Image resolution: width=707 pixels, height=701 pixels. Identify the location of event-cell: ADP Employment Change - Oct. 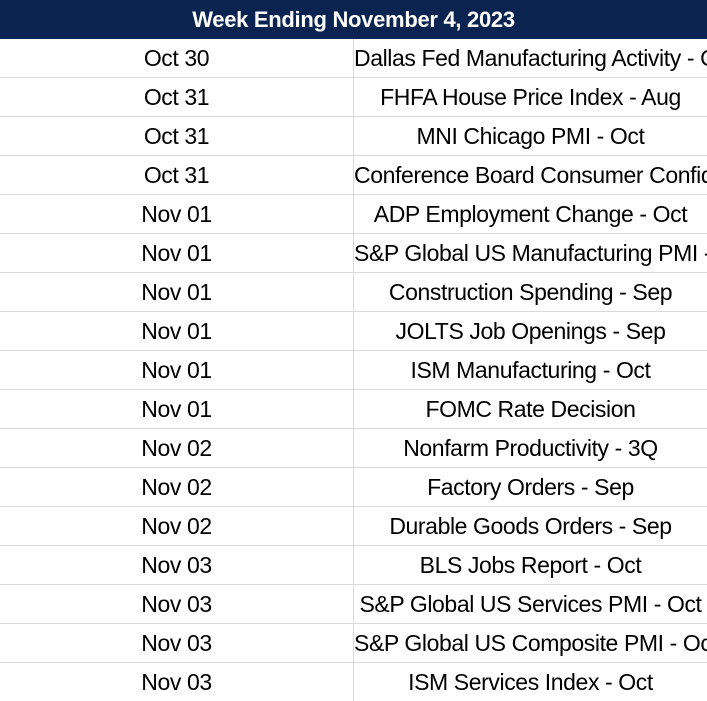
(530, 214).